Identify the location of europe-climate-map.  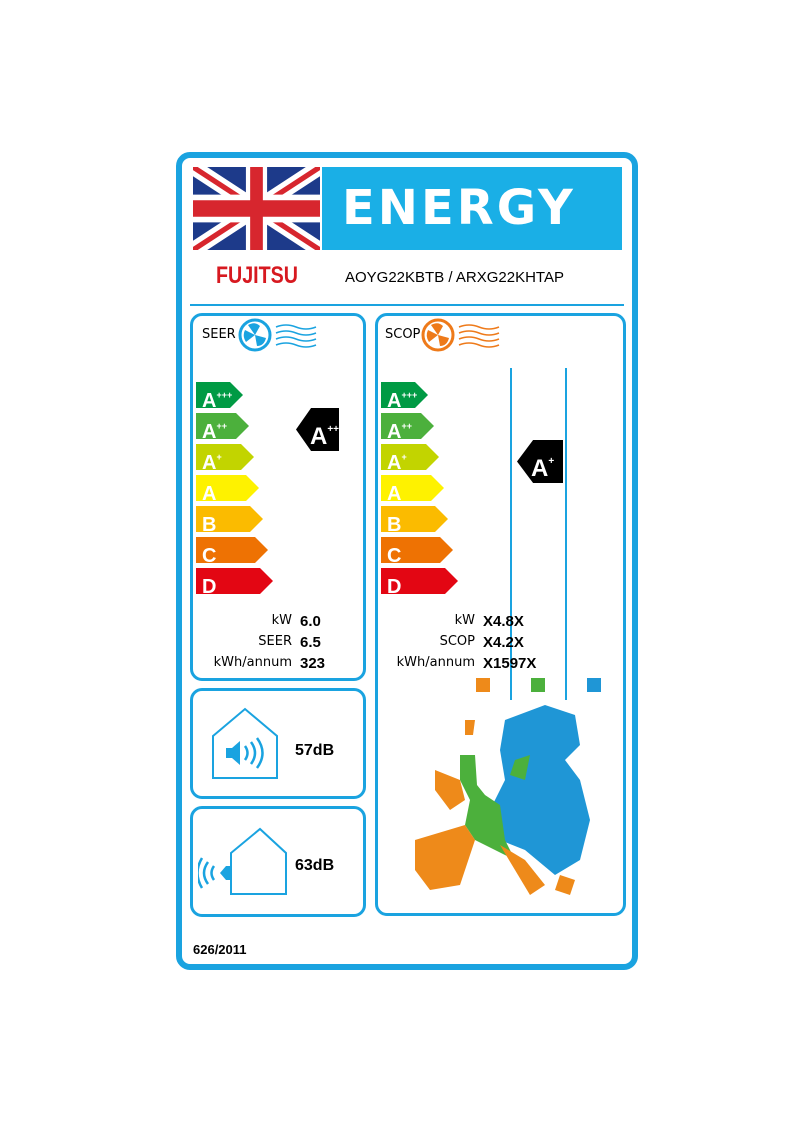
(502, 800).